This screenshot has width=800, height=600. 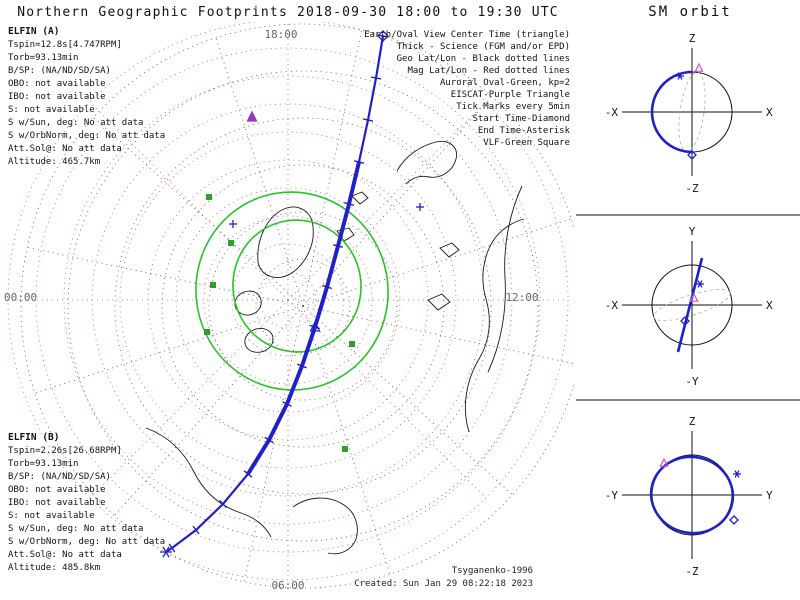 I want to click on elfin-a-header: ELFIN (A), so click(x=33, y=31).